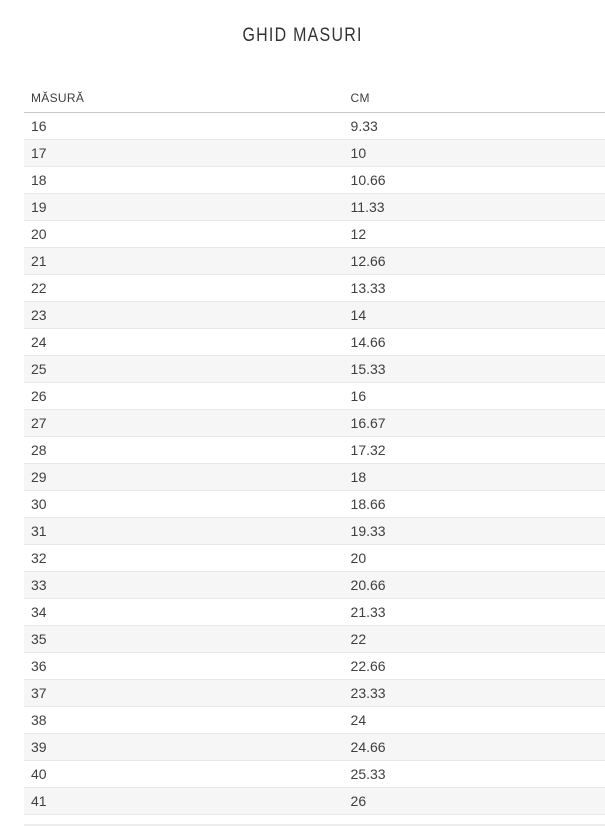  What do you see at coordinates (474, 315) in the screenshot?
I see `cm-cell: 14` at bounding box center [474, 315].